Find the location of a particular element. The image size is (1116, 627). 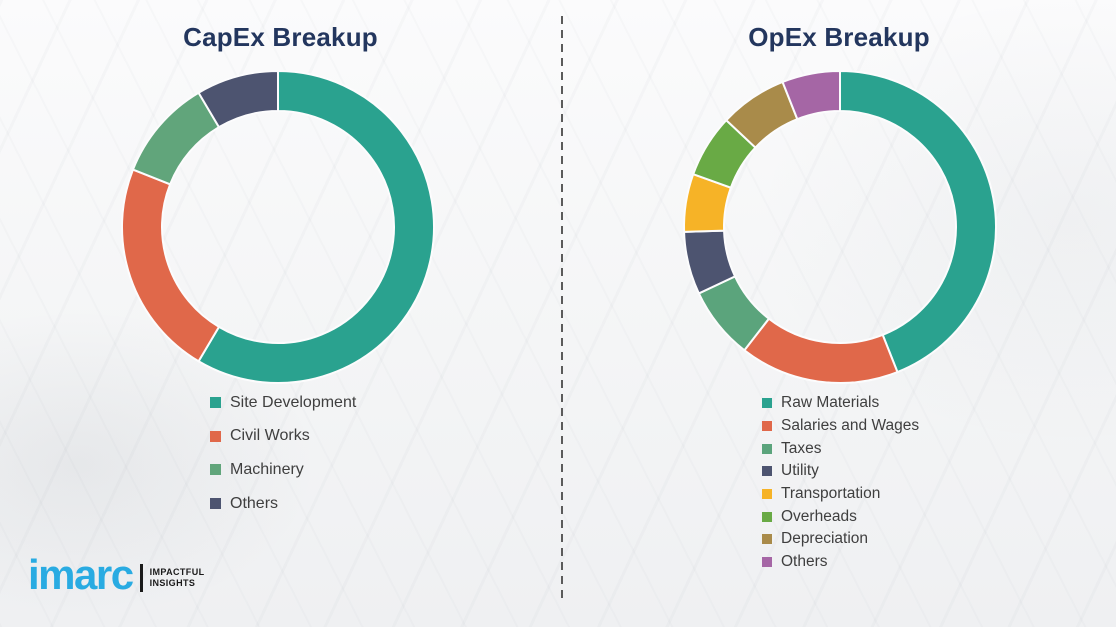

capex-chart-title: CapEx Breakup is located at coordinates (280, 37).